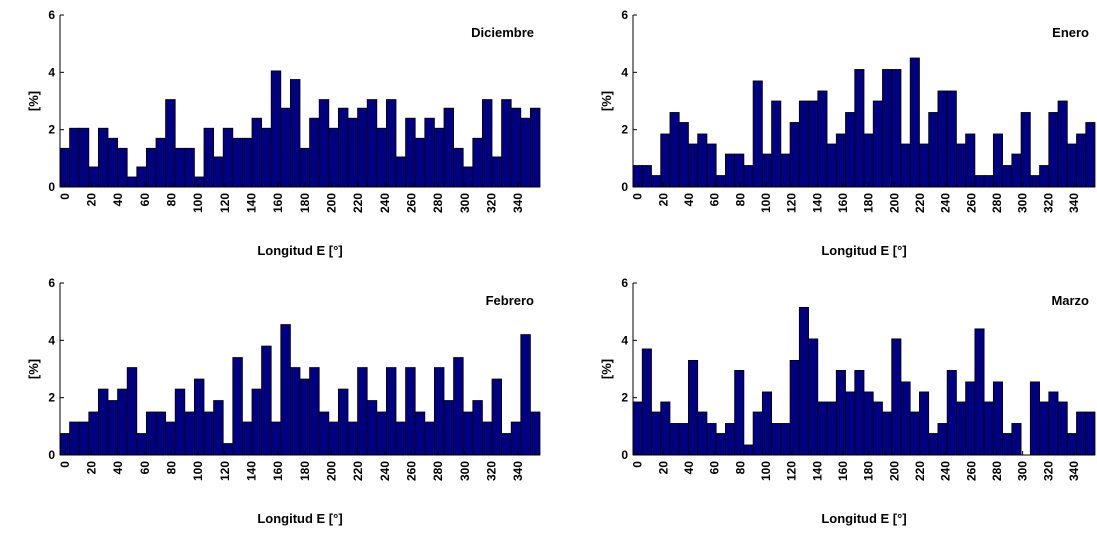  I want to click on chart-title: Diciembre, so click(502, 32).